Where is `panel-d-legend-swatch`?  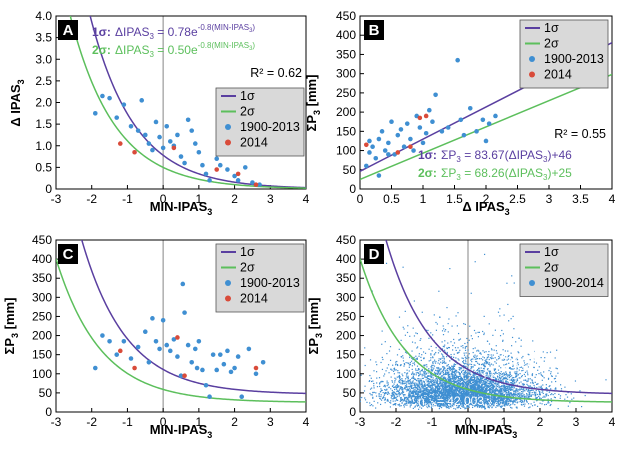
panel-d-legend-swatch is located at coordinates (532, 283).